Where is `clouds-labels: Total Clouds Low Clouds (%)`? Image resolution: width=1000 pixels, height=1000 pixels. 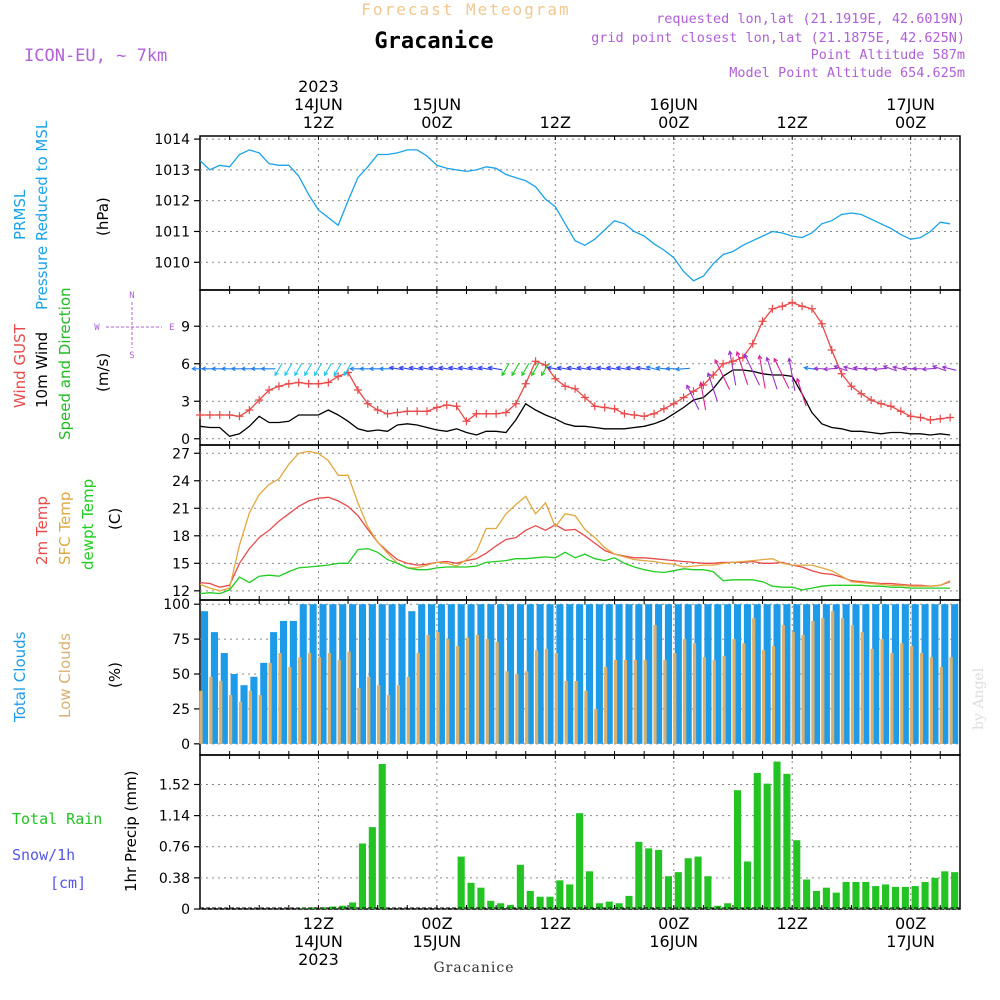
clouds-labels: Total Clouds Low Clouds (%) is located at coordinates (67, 677).